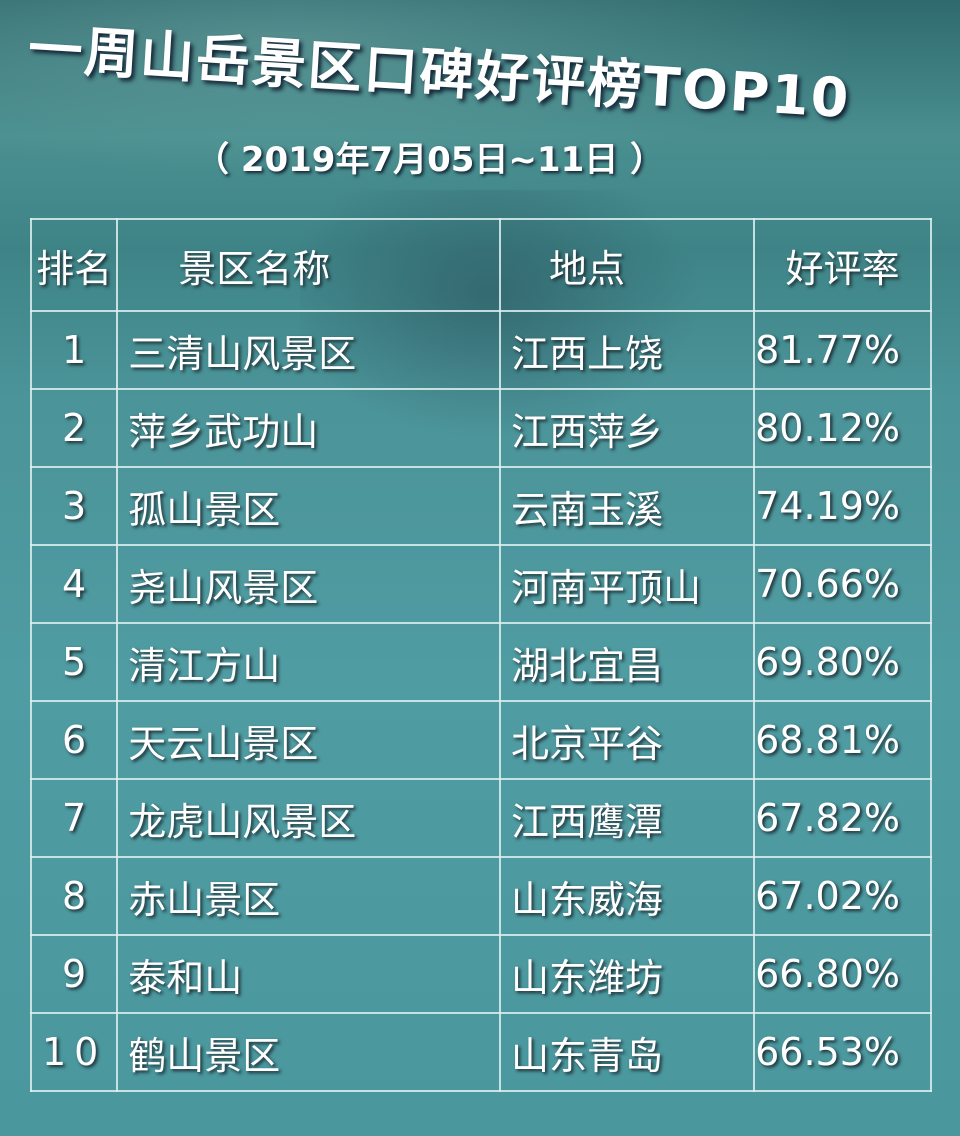 The height and width of the screenshot is (1136, 960). Describe the element at coordinates (308, 1052) in the screenshot. I see `cell-name: 鹤山景区` at that location.